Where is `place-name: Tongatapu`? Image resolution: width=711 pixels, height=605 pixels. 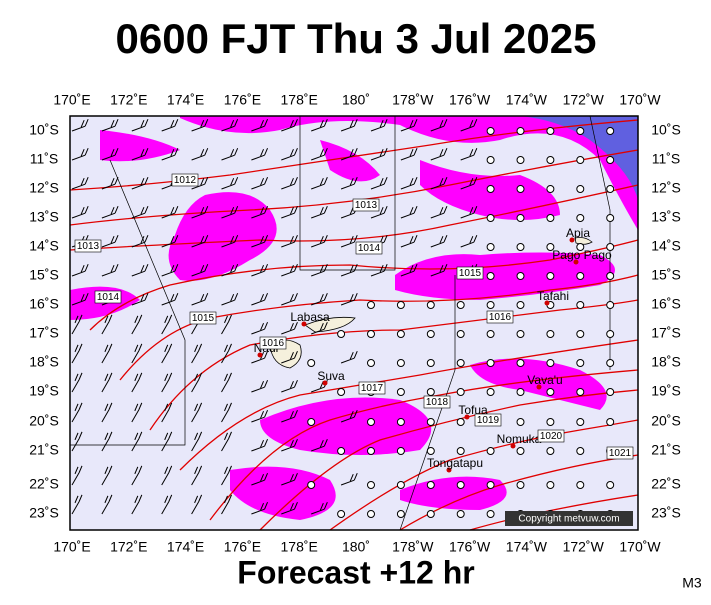 place-name: Tongatapu is located at coordinates (455, 463).